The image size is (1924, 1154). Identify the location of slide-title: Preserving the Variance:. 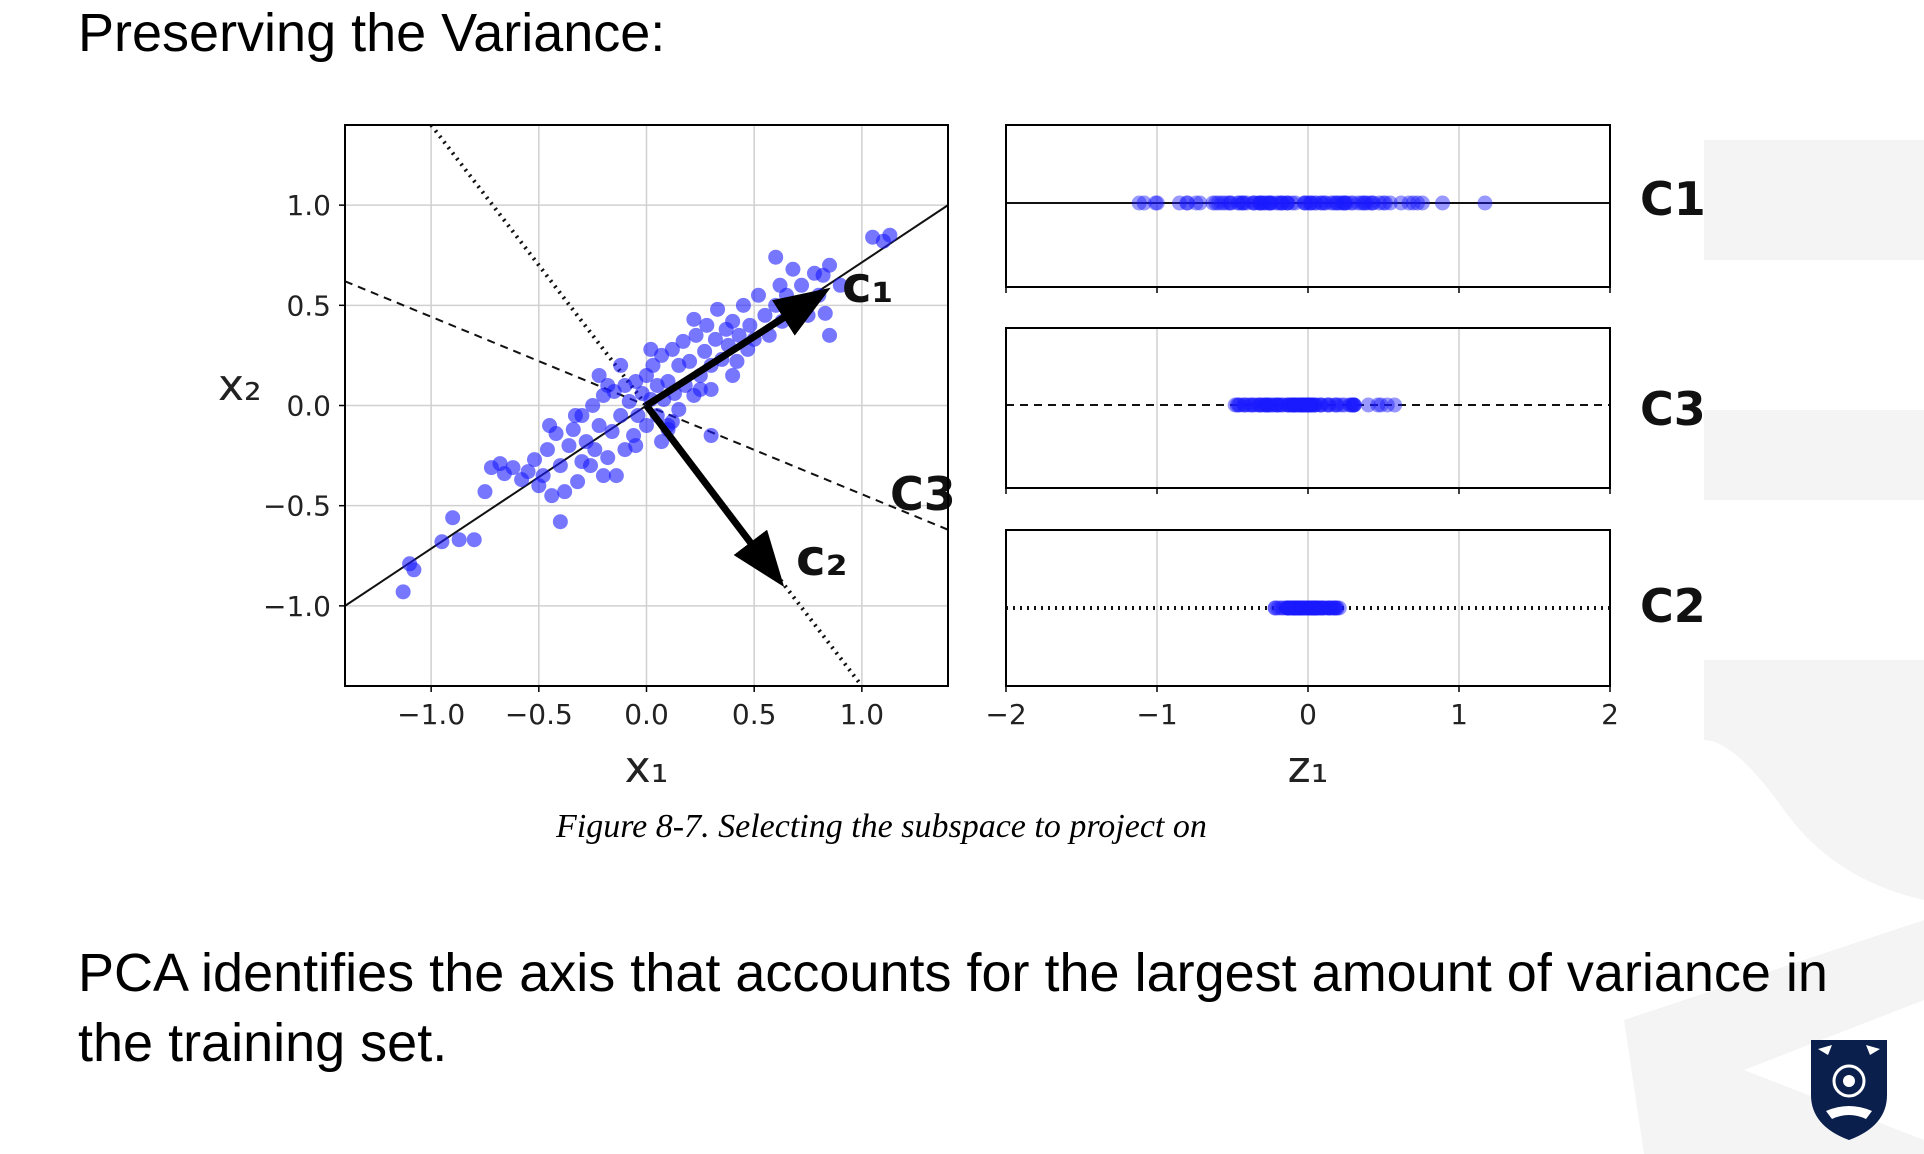
(372, 33).